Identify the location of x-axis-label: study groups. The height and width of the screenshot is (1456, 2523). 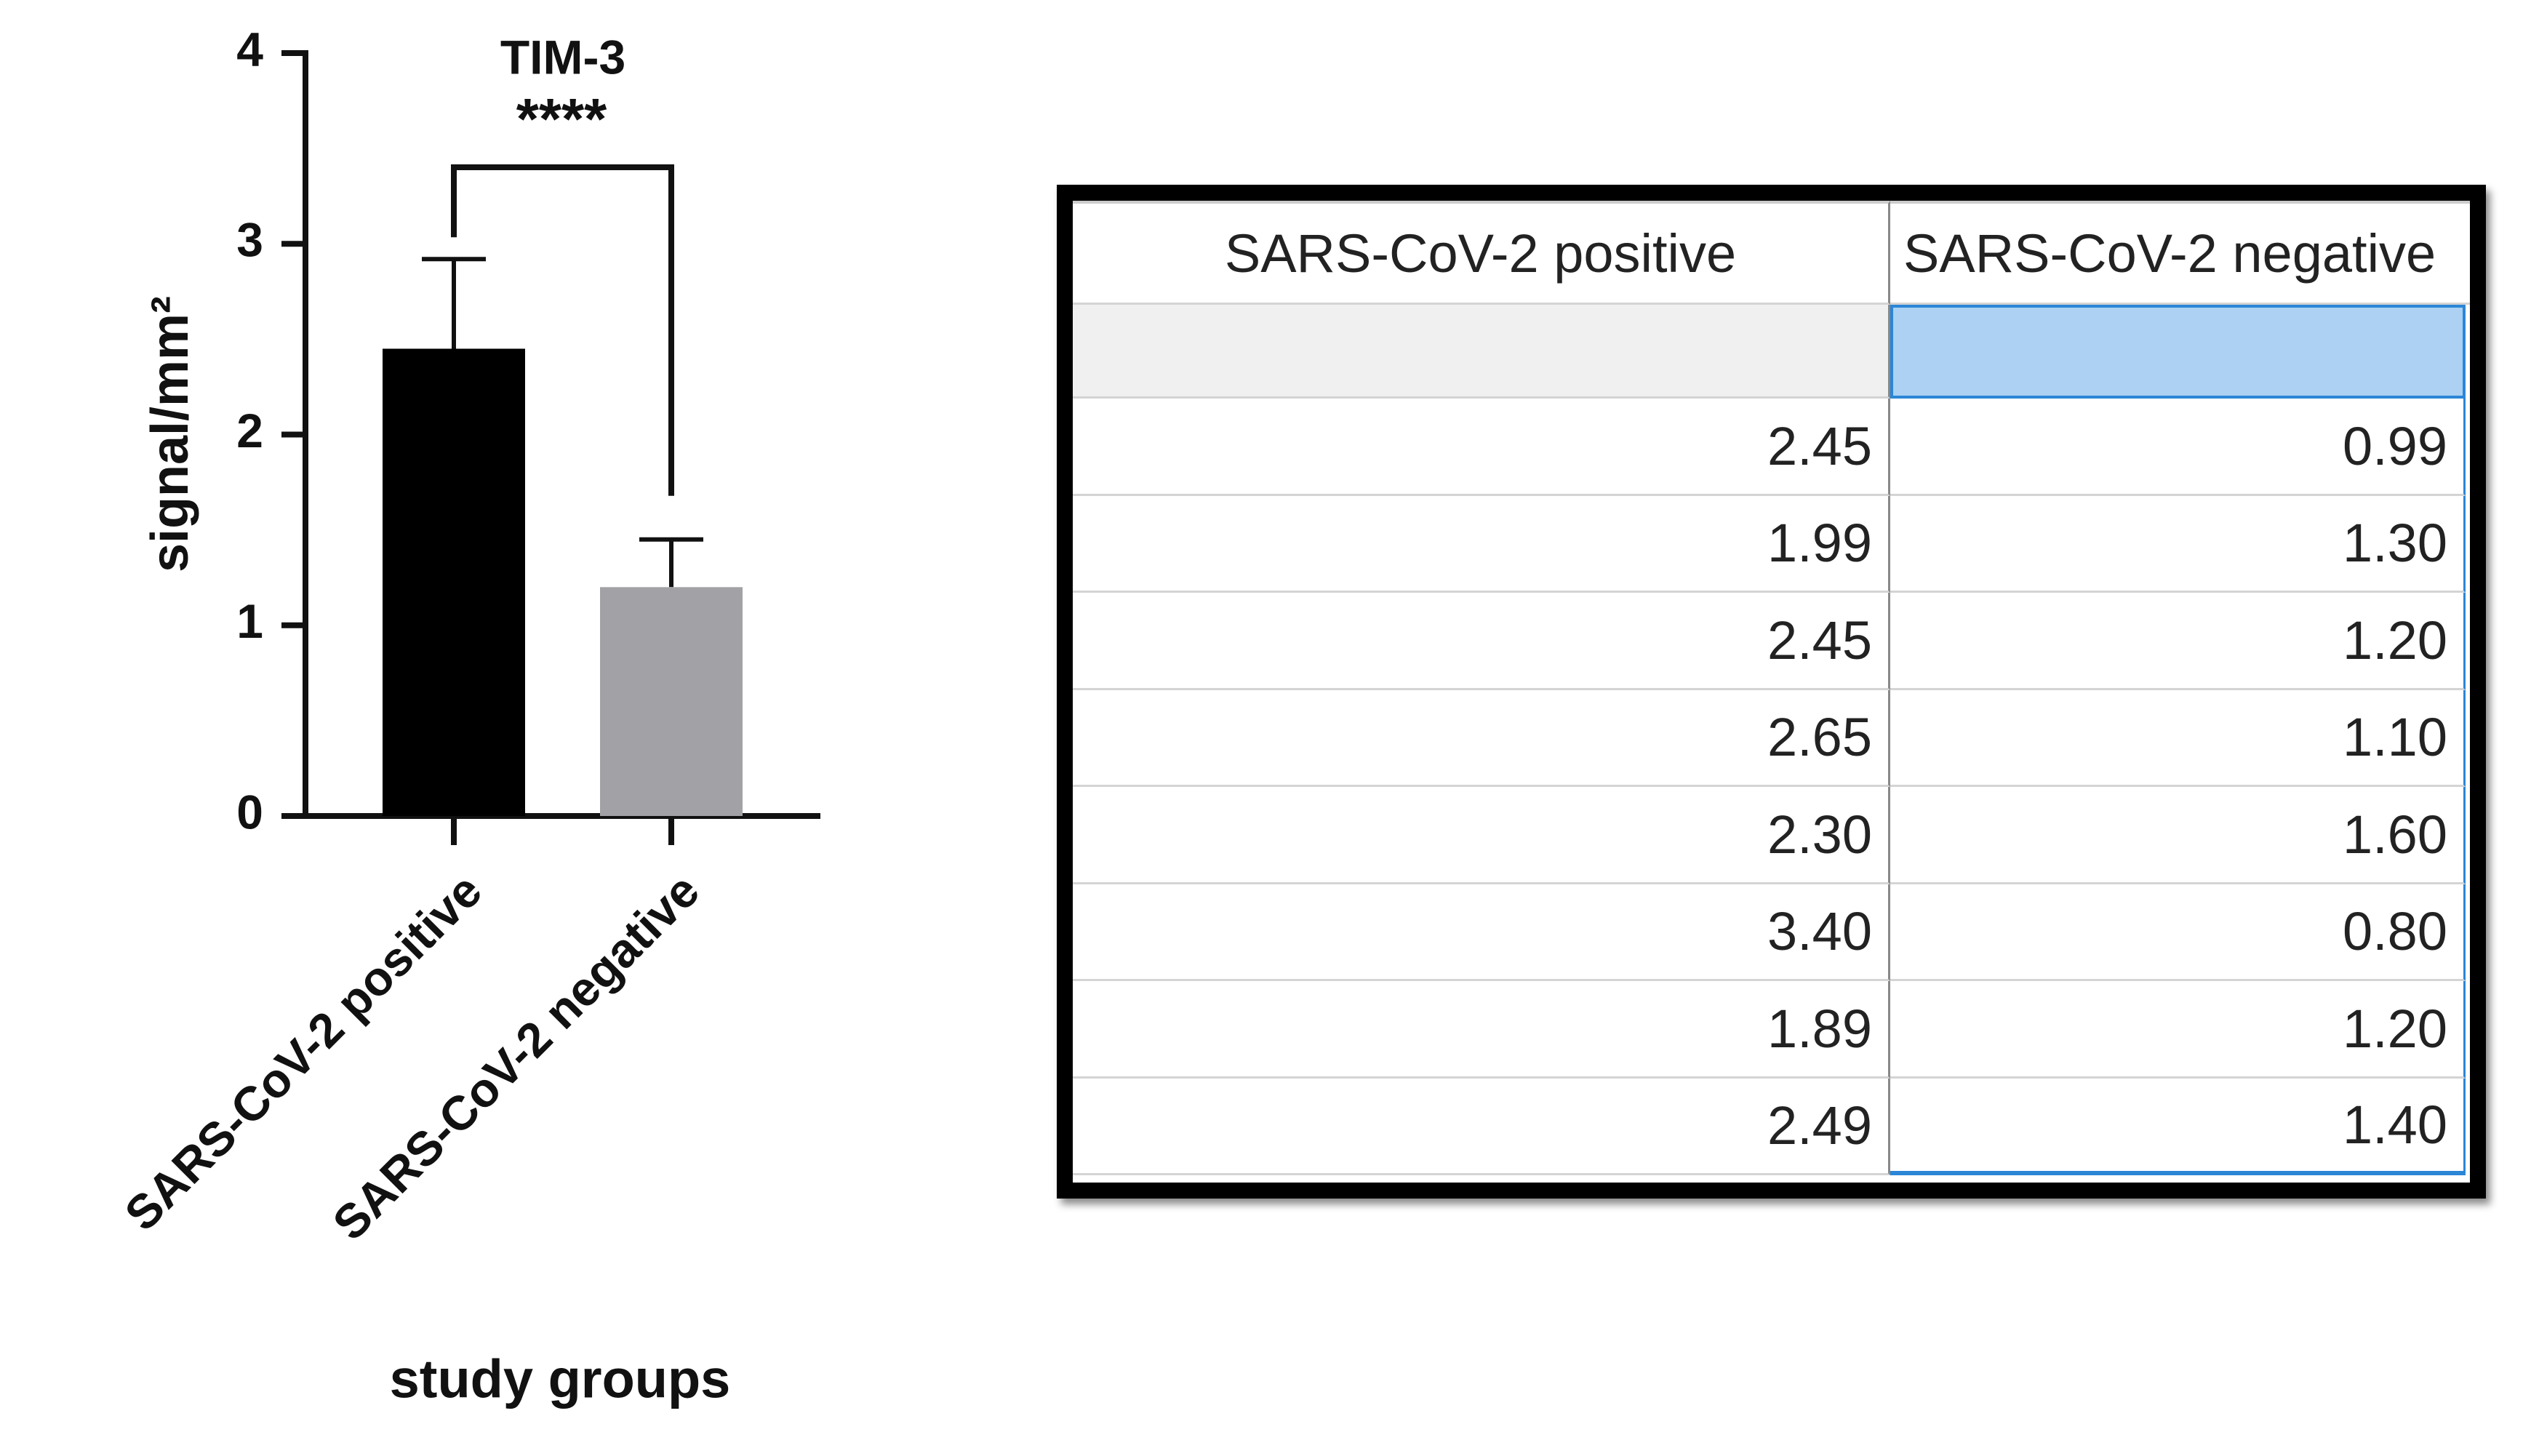
(560, 1379).